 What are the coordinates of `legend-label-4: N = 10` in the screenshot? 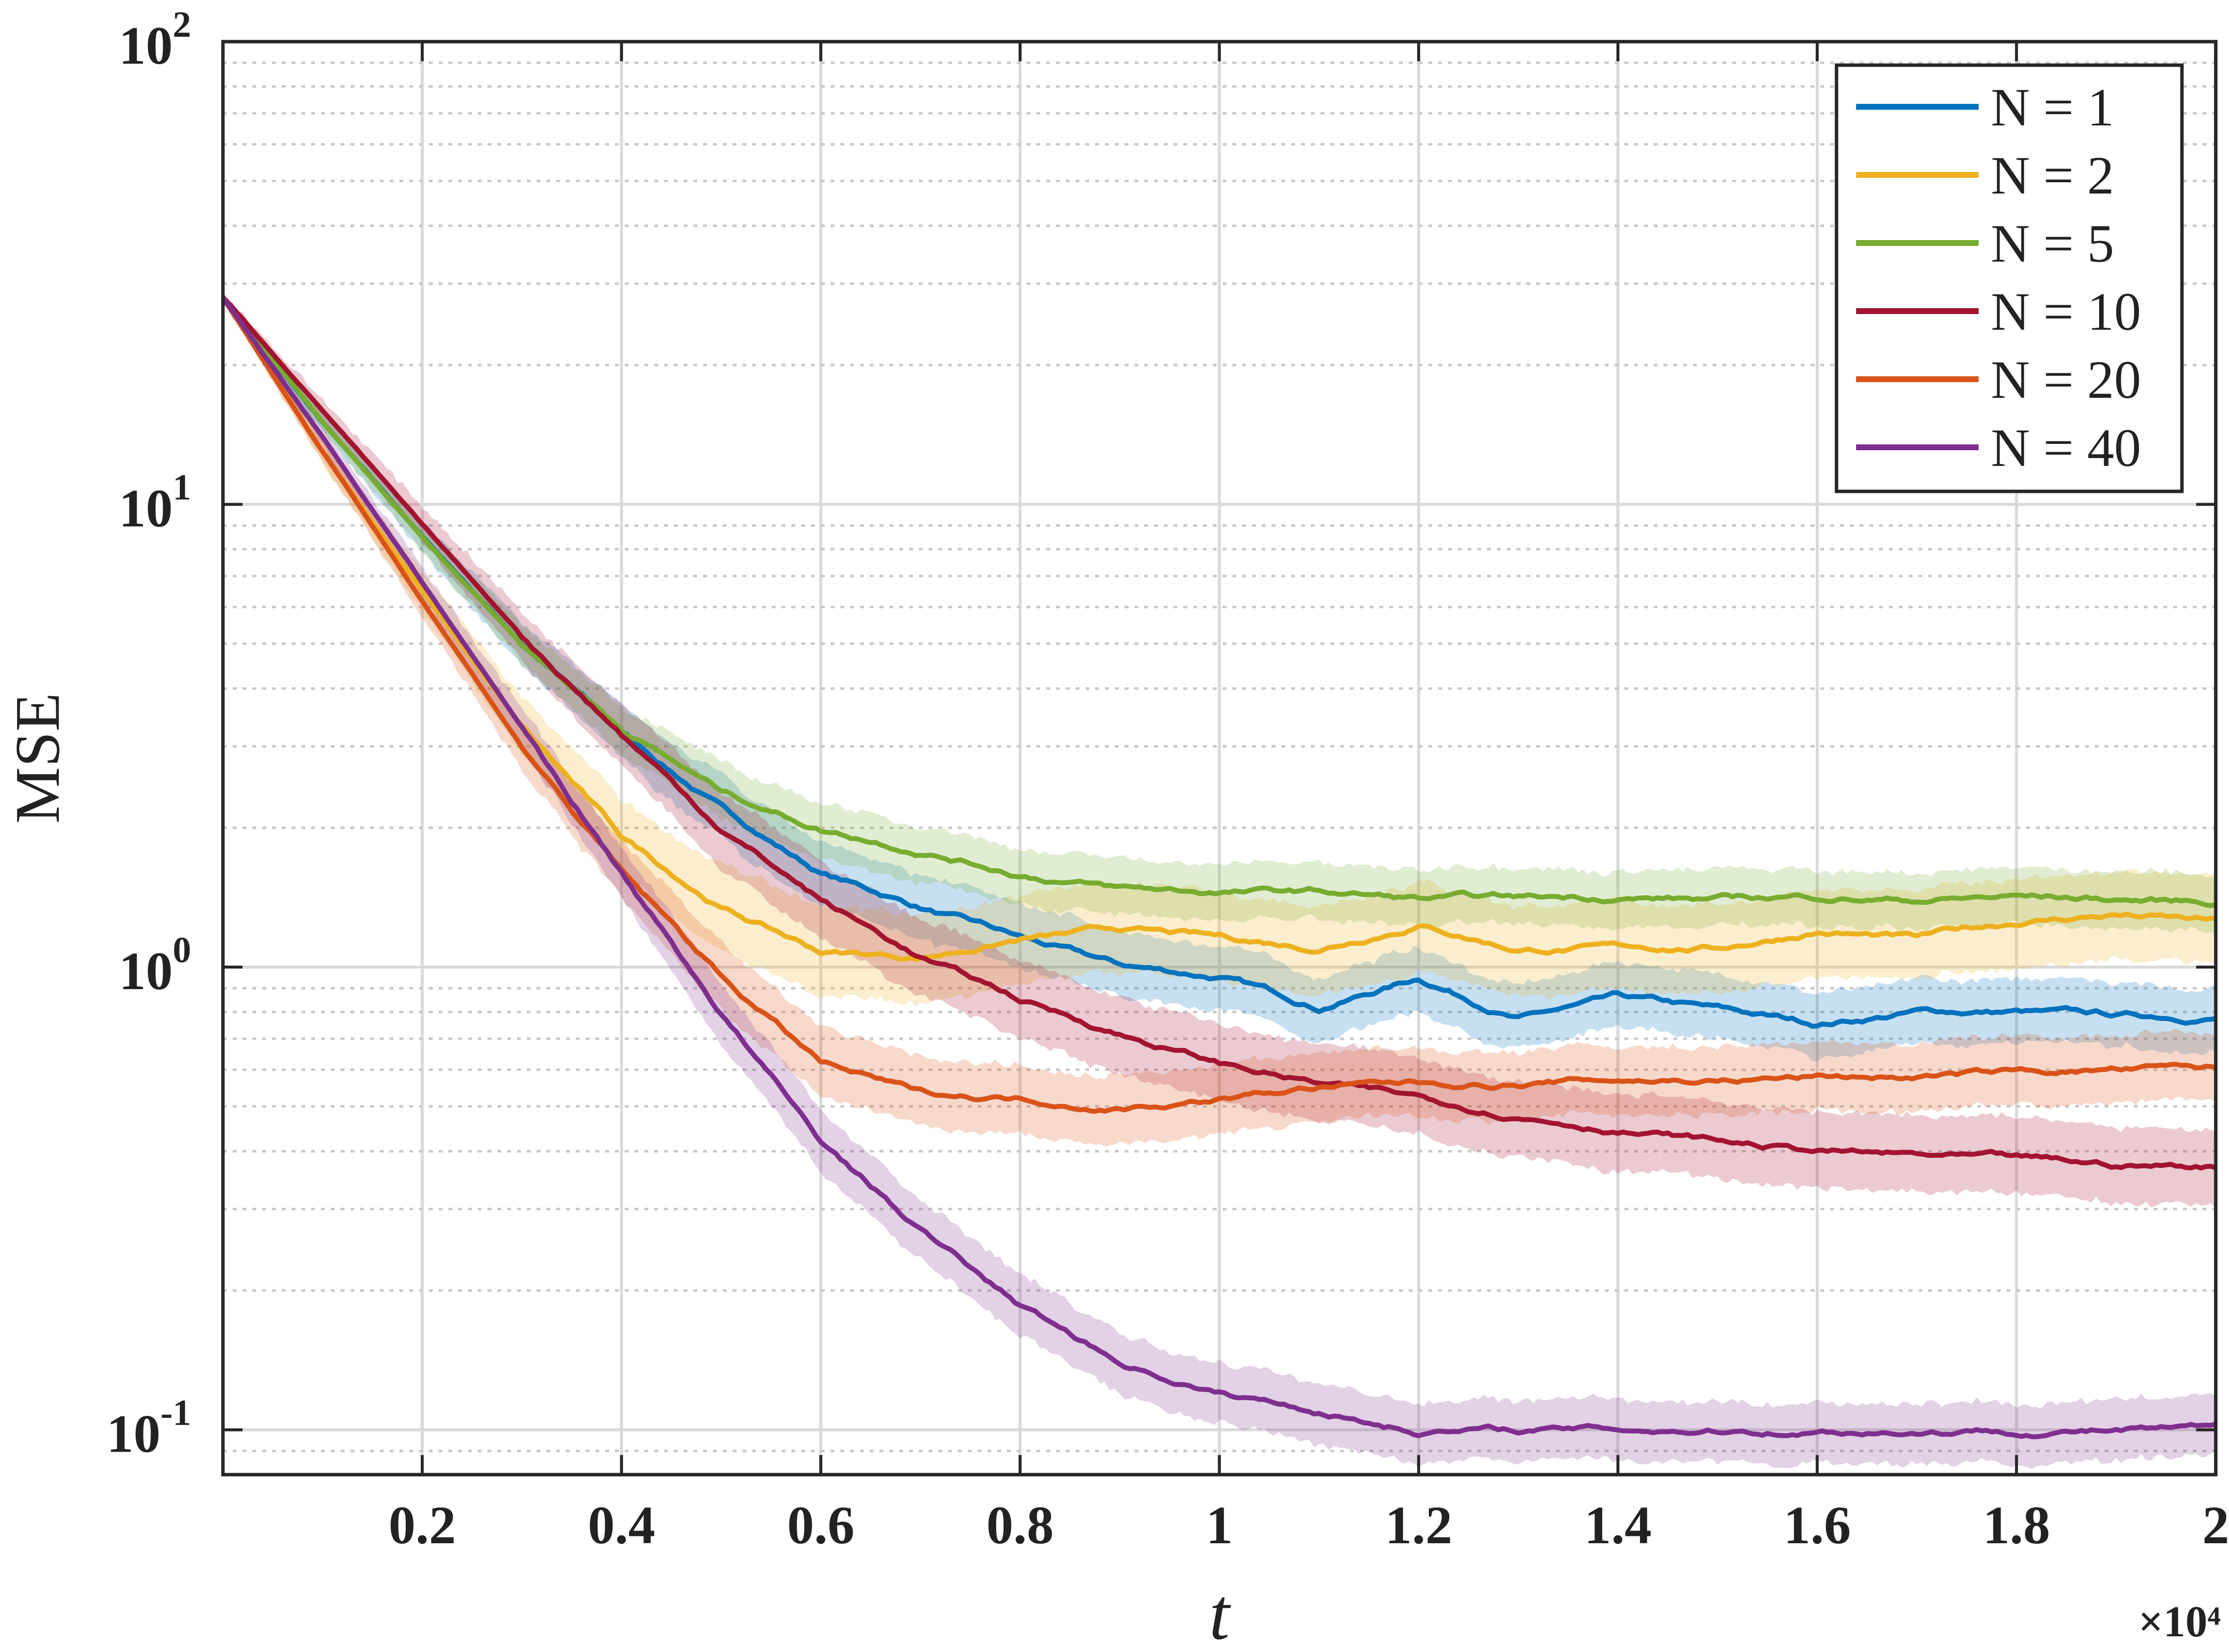 It's located at (2066, 311).